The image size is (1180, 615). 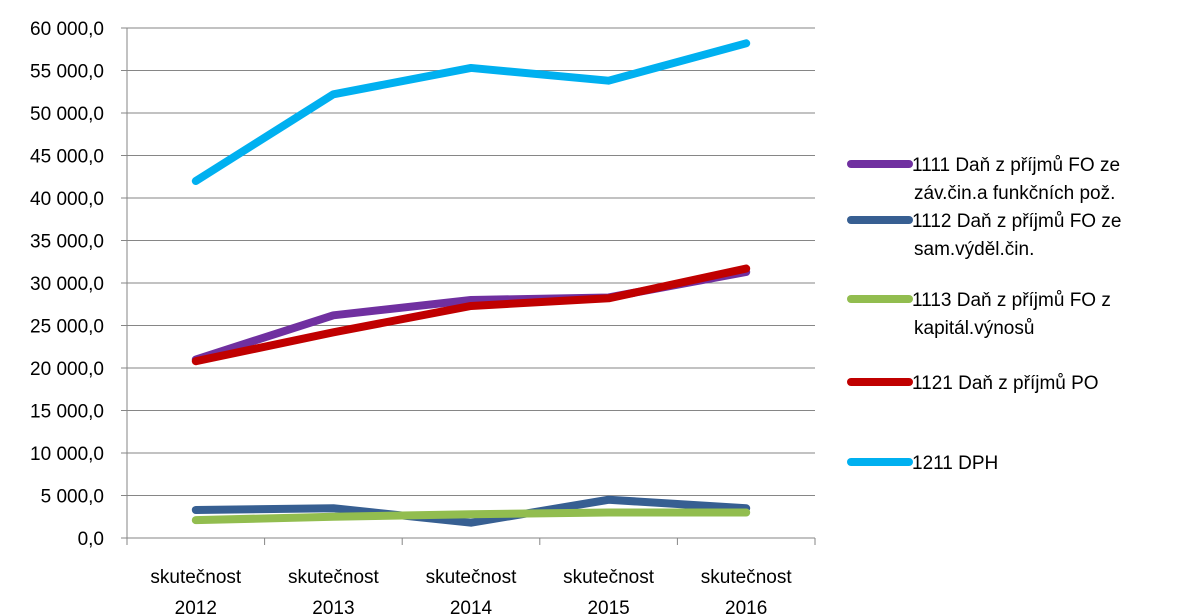 What do you see at coordinates (974, 249) in the screenshot?
I see `legend-label: sam.výděl.čin.` at bounding box center [974, 249].